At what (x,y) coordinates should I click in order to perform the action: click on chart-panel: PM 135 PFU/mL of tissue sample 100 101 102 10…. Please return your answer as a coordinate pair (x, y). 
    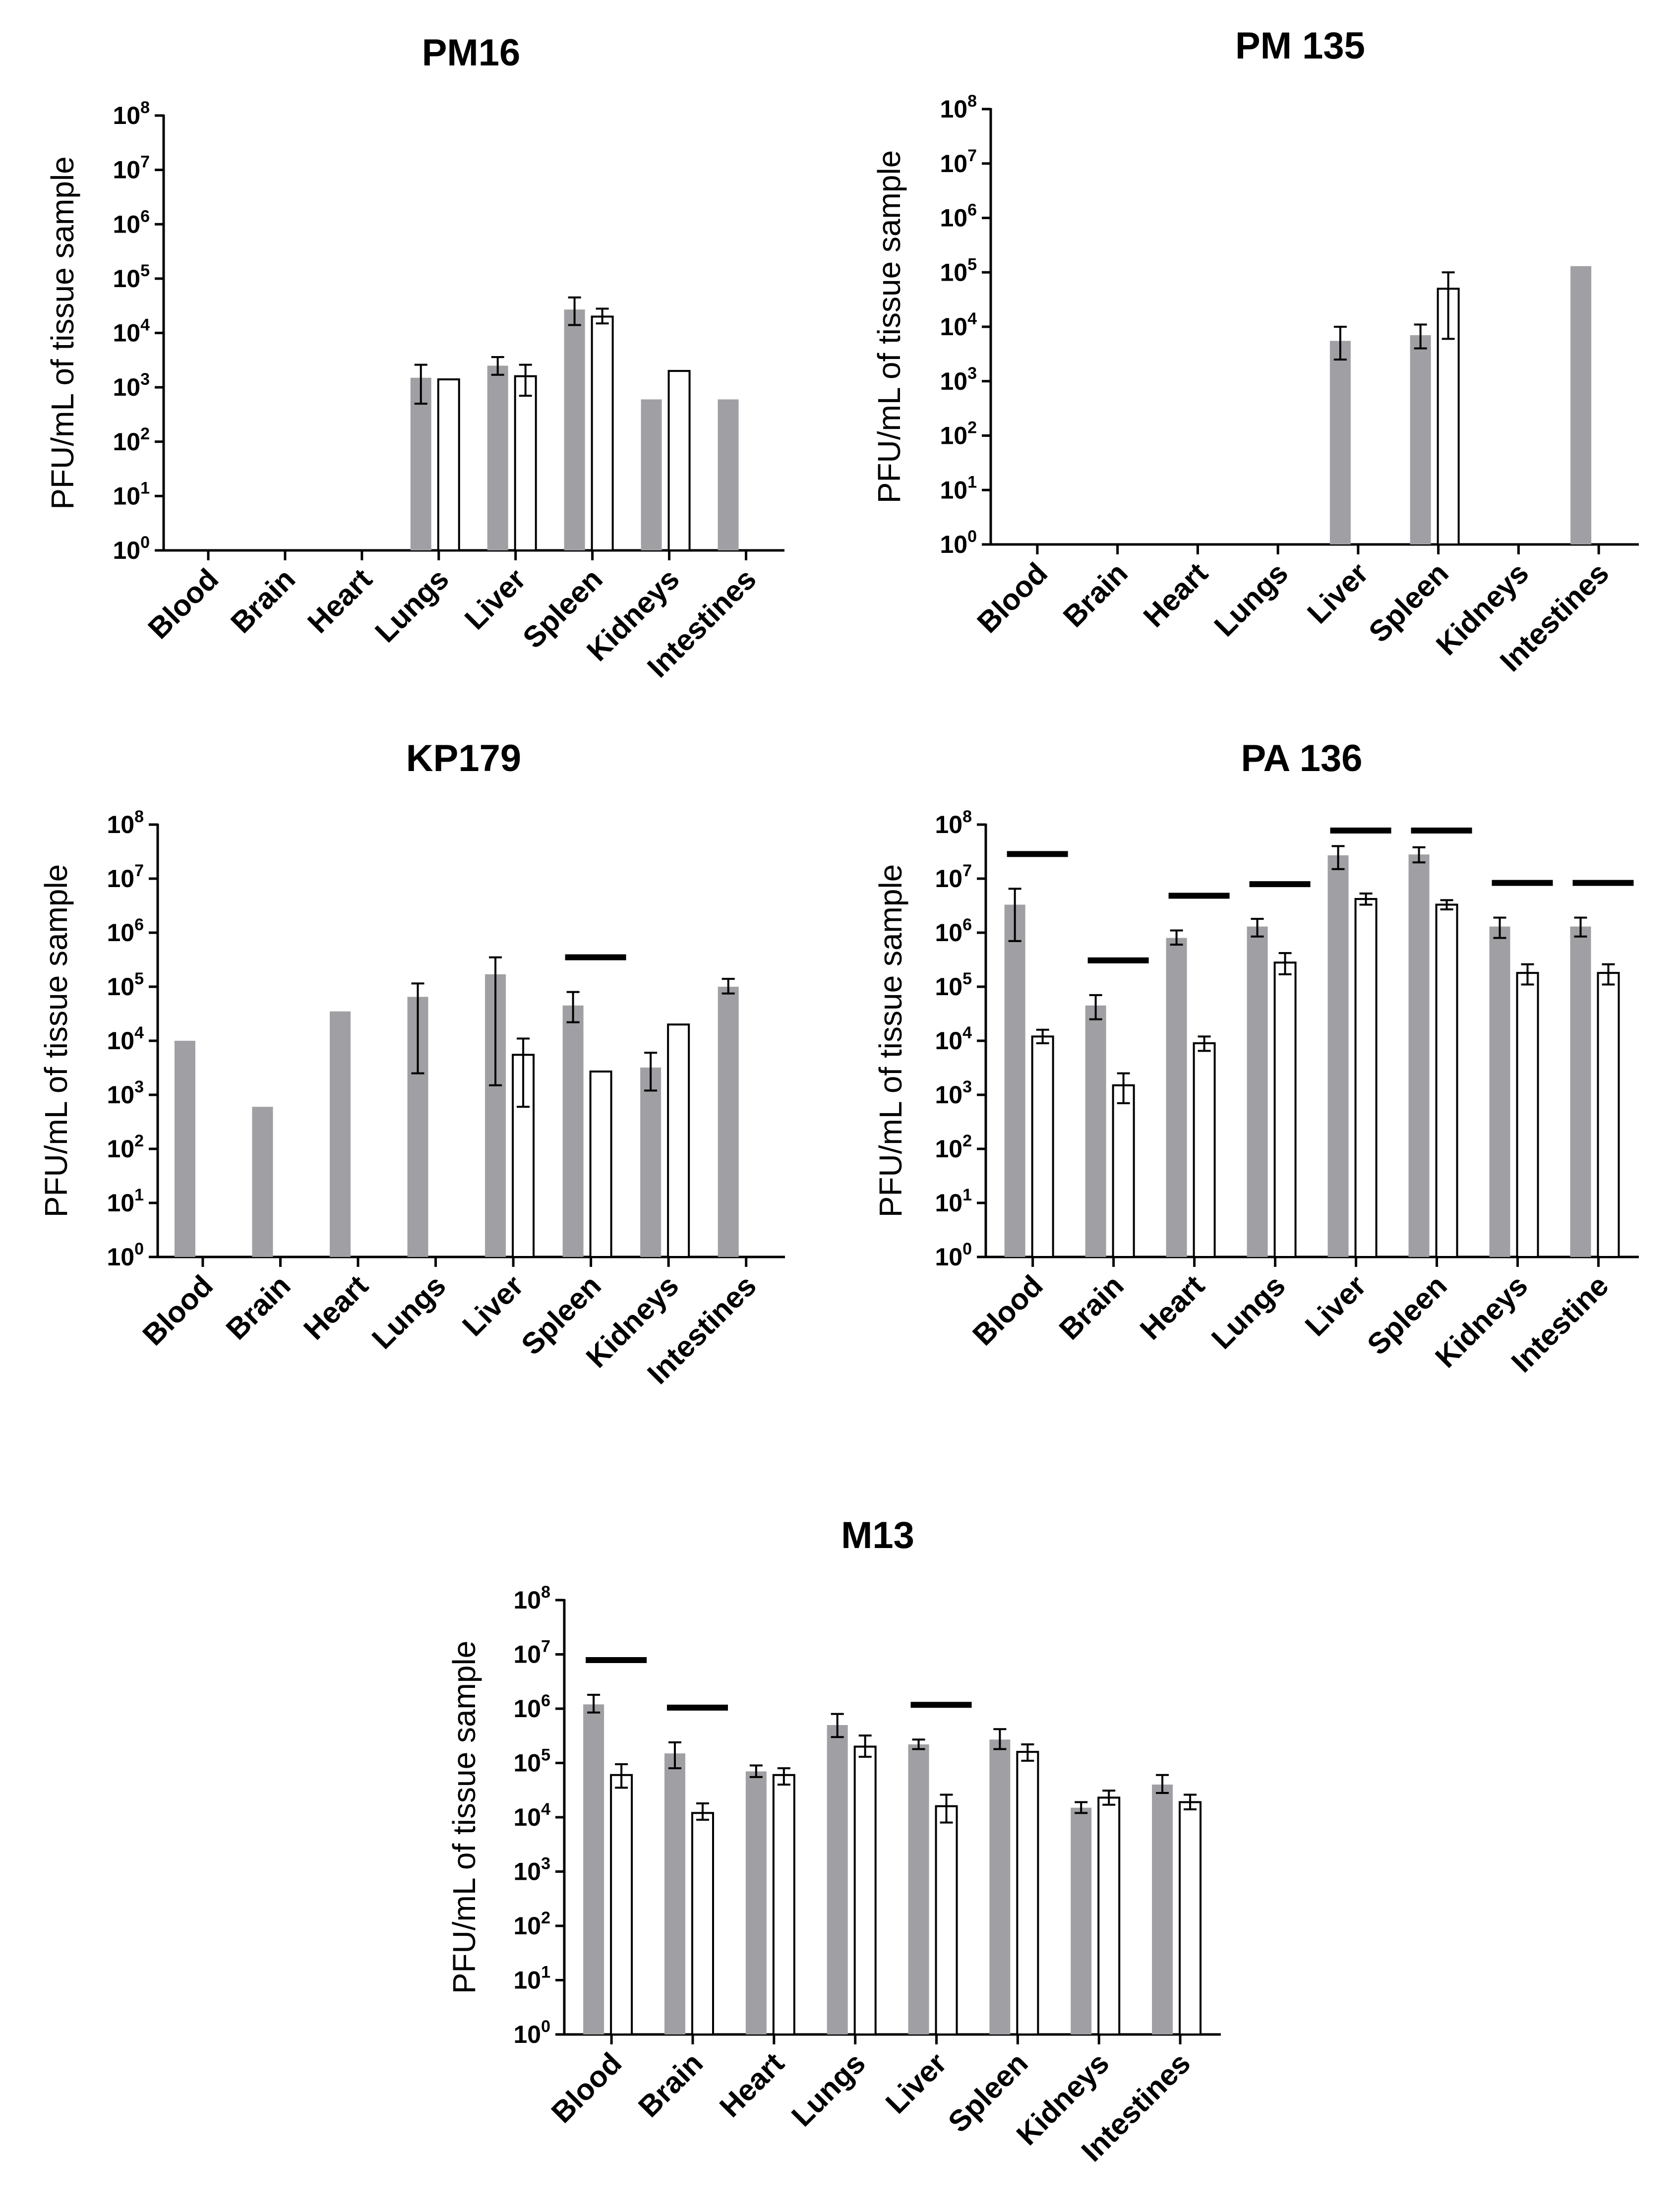
    Looking at the image, I should click on (1255, 351).